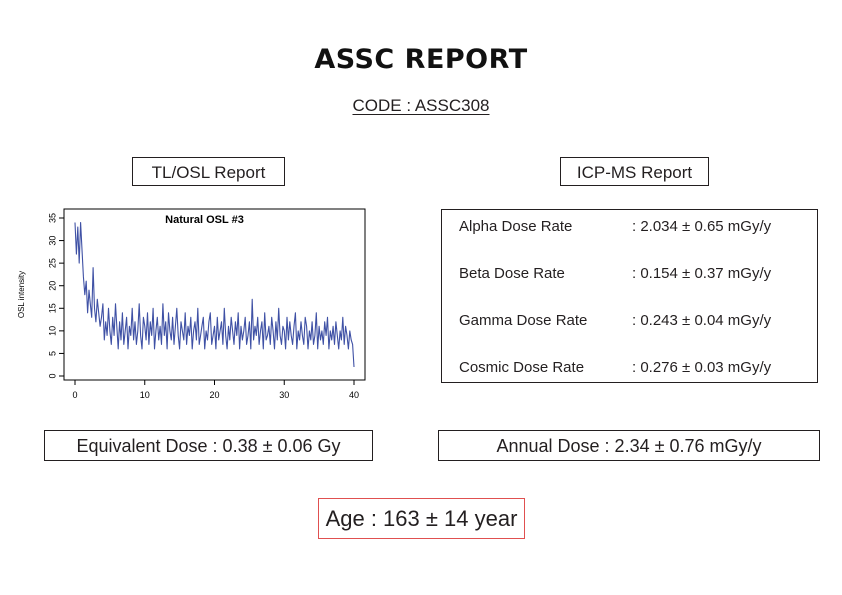 The height and width of the screenshot is (595, 842). What do you see at coordinates (421, 59) in the screenshot?
I see `report-title: ASSC REPORT` at bounding box center [421, 59].